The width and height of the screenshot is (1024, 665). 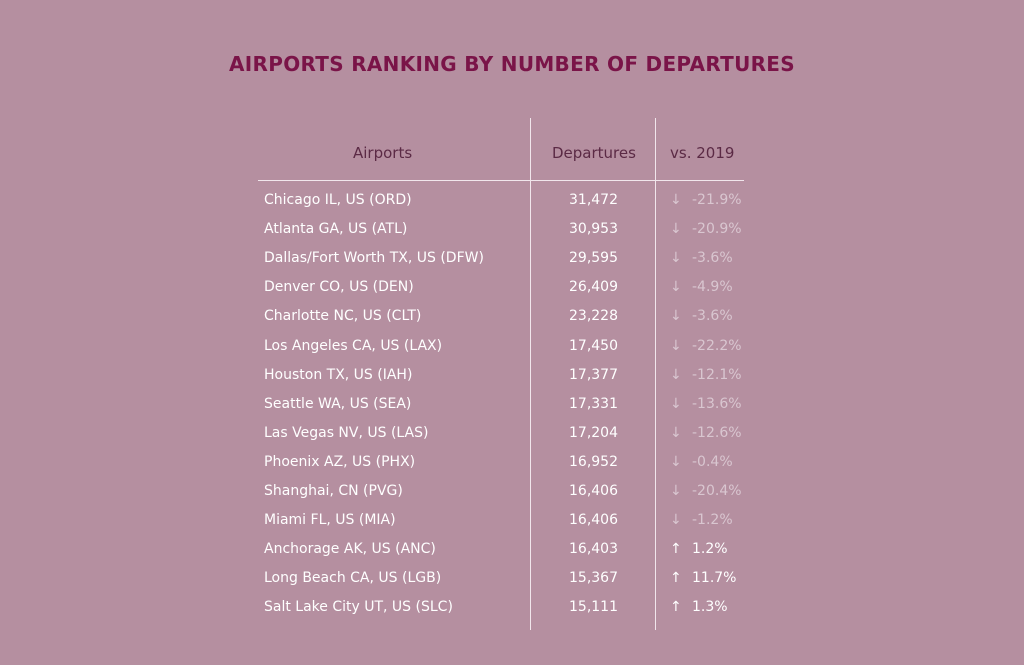 I want to click on column-header-vs-2019: vs. 2019, so click(x=702, y=153).